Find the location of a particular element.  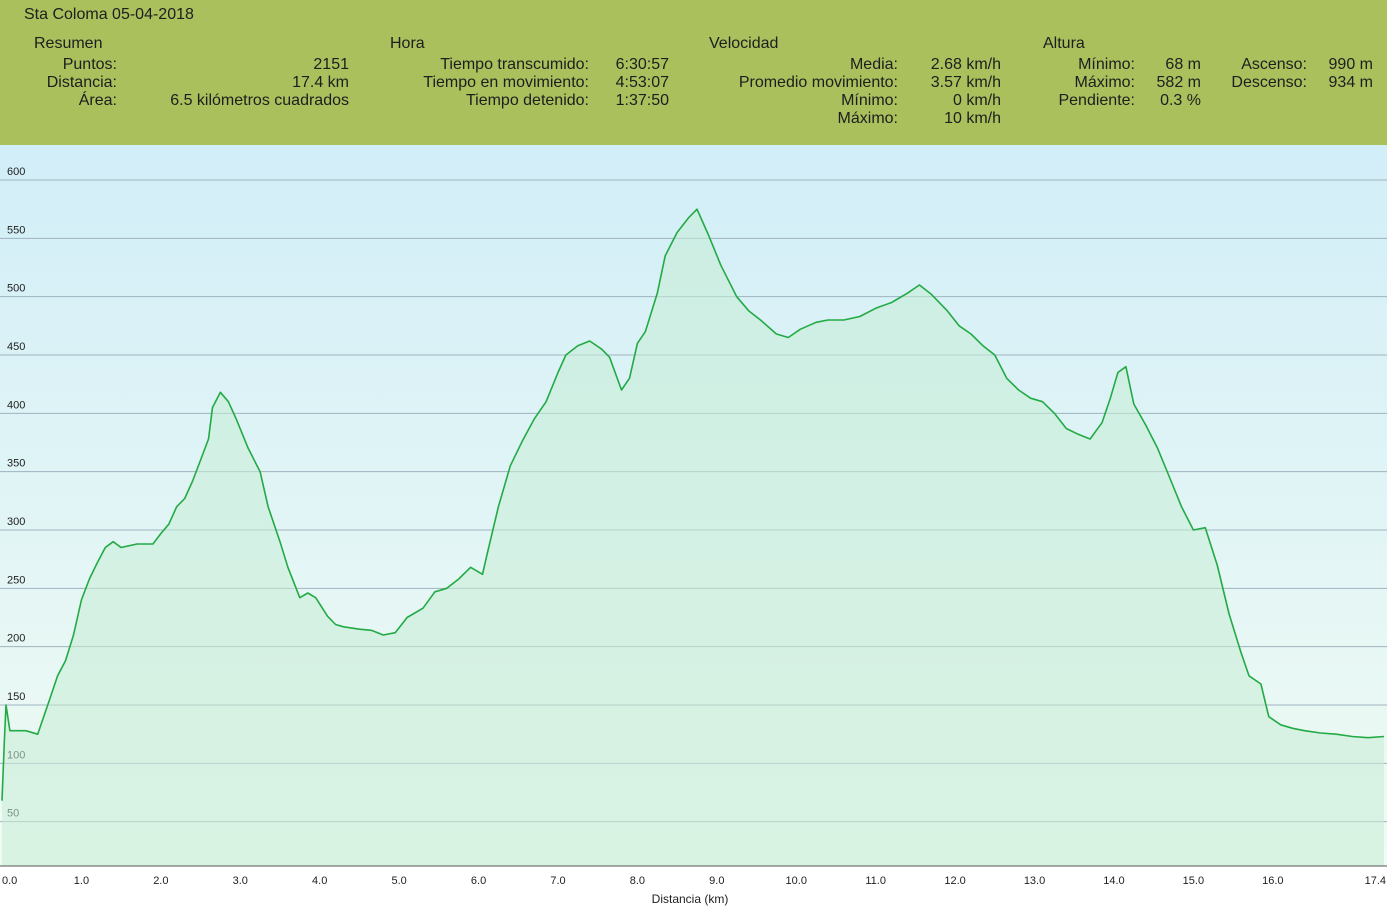

ascenso-value: 990 m is located at coordinates (1350, 64).